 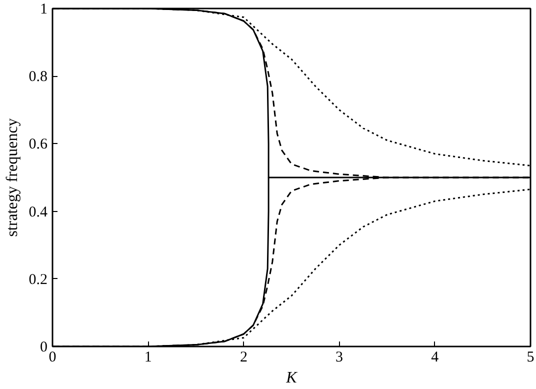 I want to click on x-tick-label: 2, so click(x=244, y=358).